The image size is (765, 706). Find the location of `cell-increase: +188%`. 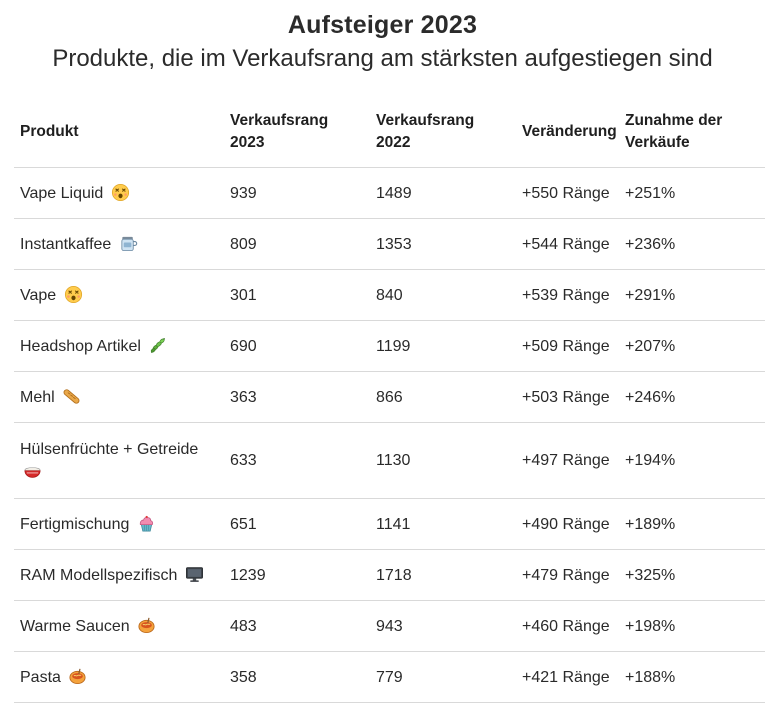

cell-increase: +188% is located at coordinates (692, 677).